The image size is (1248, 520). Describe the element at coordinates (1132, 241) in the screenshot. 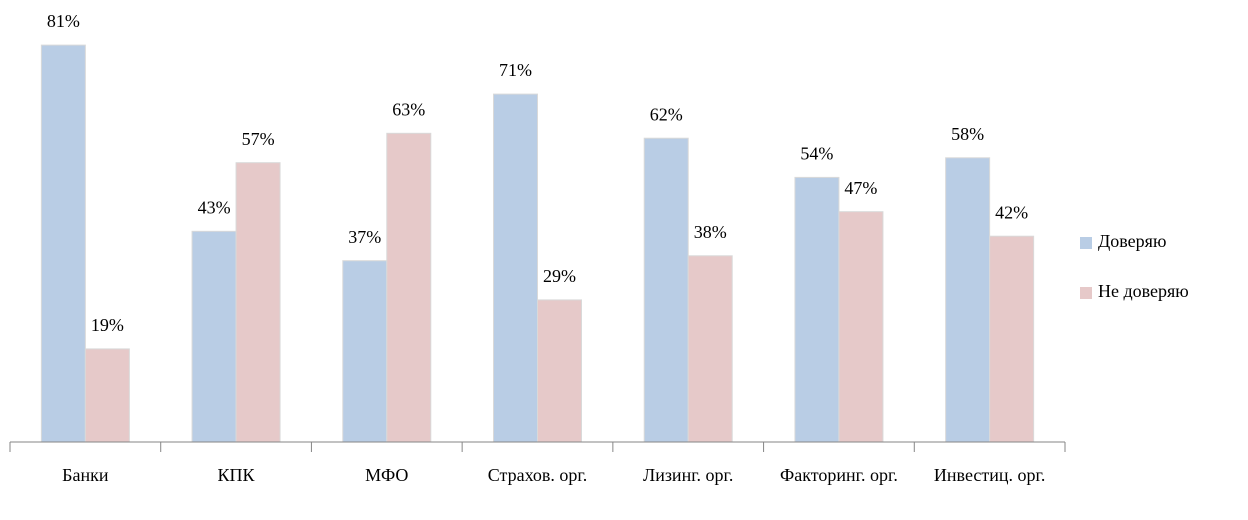

I see `legend-label: Доверяю` at that location.